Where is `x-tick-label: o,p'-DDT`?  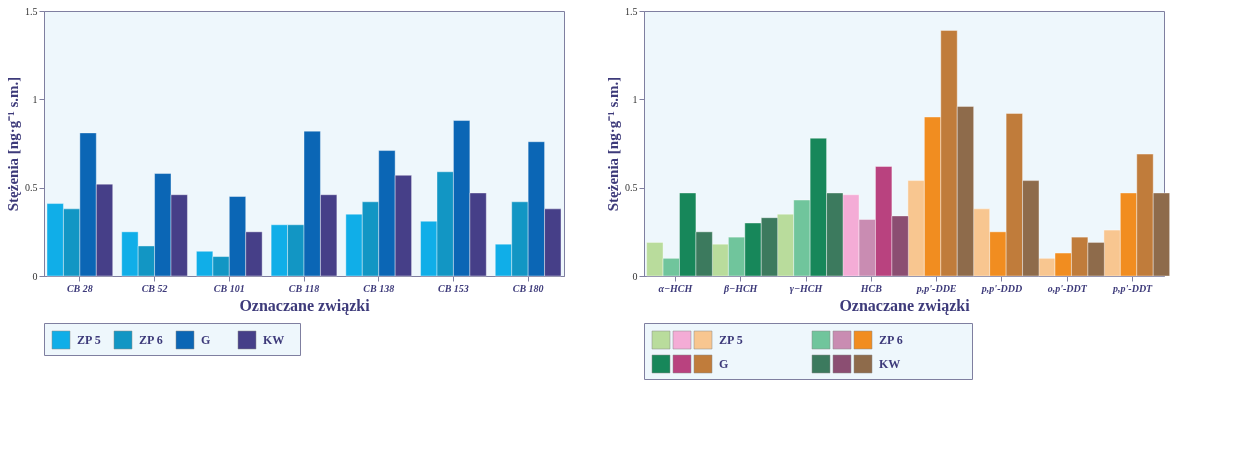 x-tick-label: o,p'-DDT is located at coordinates (1067, 288).